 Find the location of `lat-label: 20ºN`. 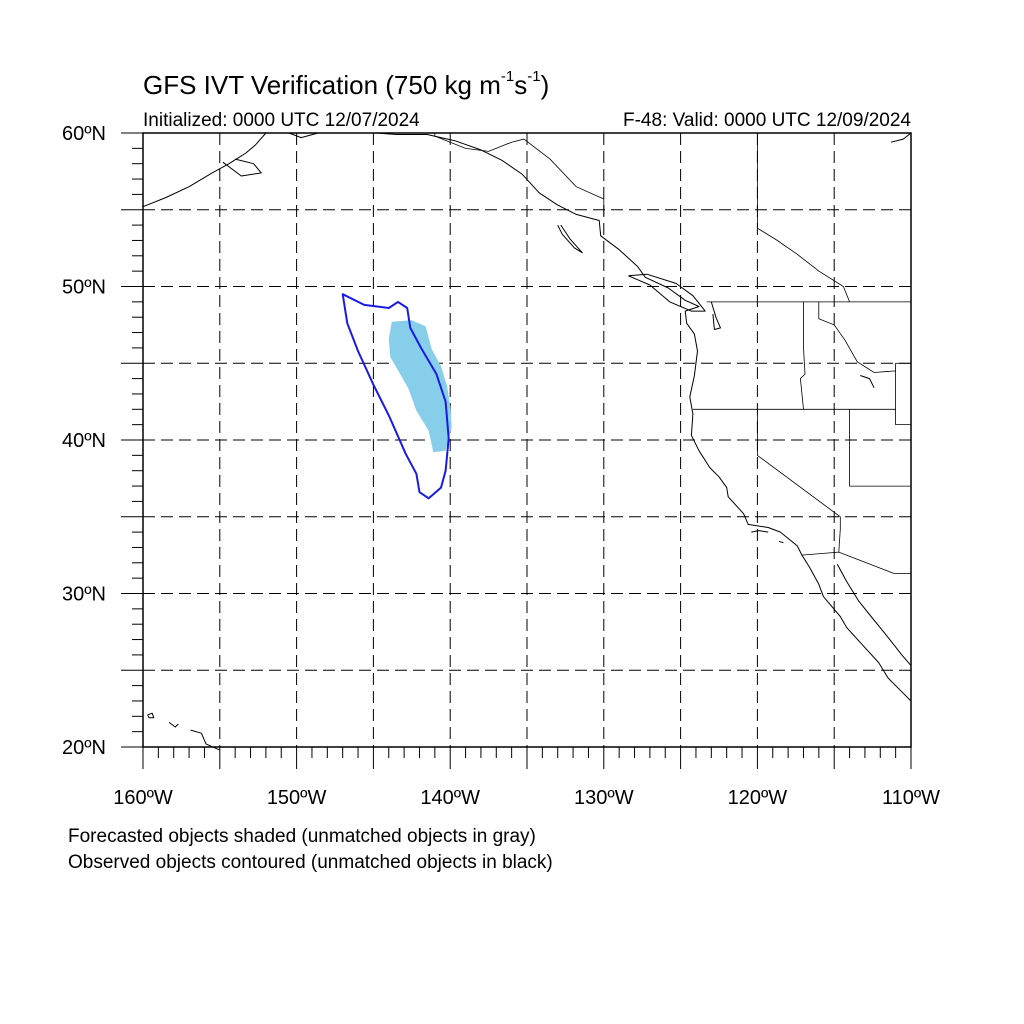

lat-label: 20ºN is located at coordinates (84, 748).